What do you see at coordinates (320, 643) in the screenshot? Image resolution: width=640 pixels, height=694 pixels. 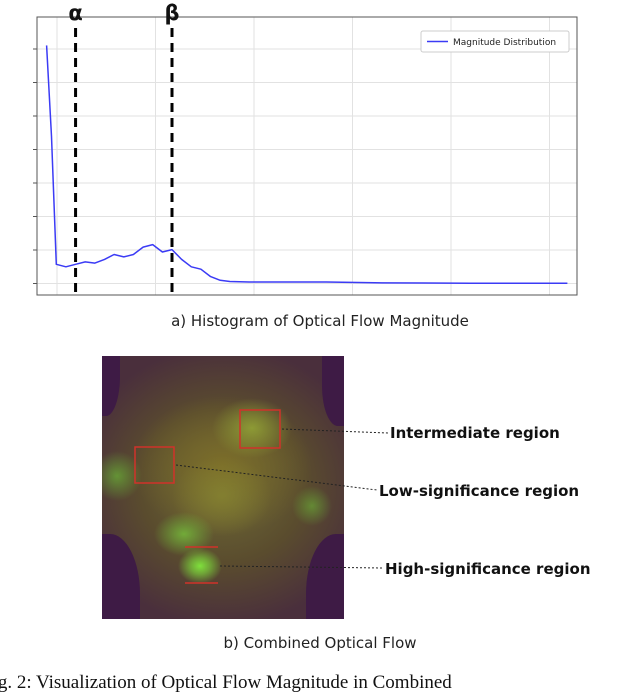 I see `caption-b: b) Combined Optical Flow` at bounding box center [320, 643].